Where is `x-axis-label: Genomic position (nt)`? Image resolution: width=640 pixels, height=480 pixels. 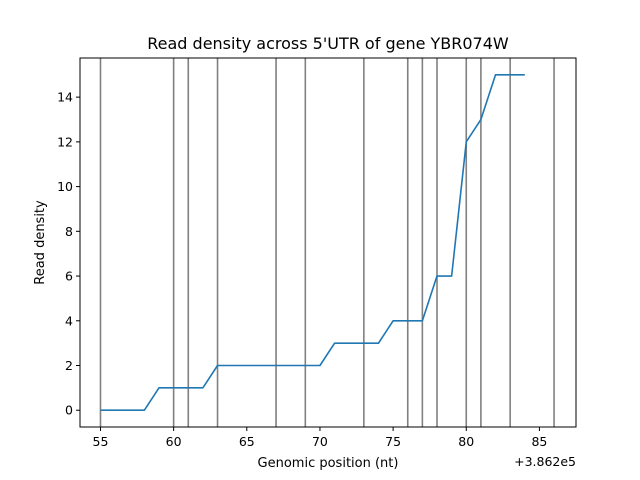
x-axis-label: Genomic position (nt) is located at coordinates (328, 463).